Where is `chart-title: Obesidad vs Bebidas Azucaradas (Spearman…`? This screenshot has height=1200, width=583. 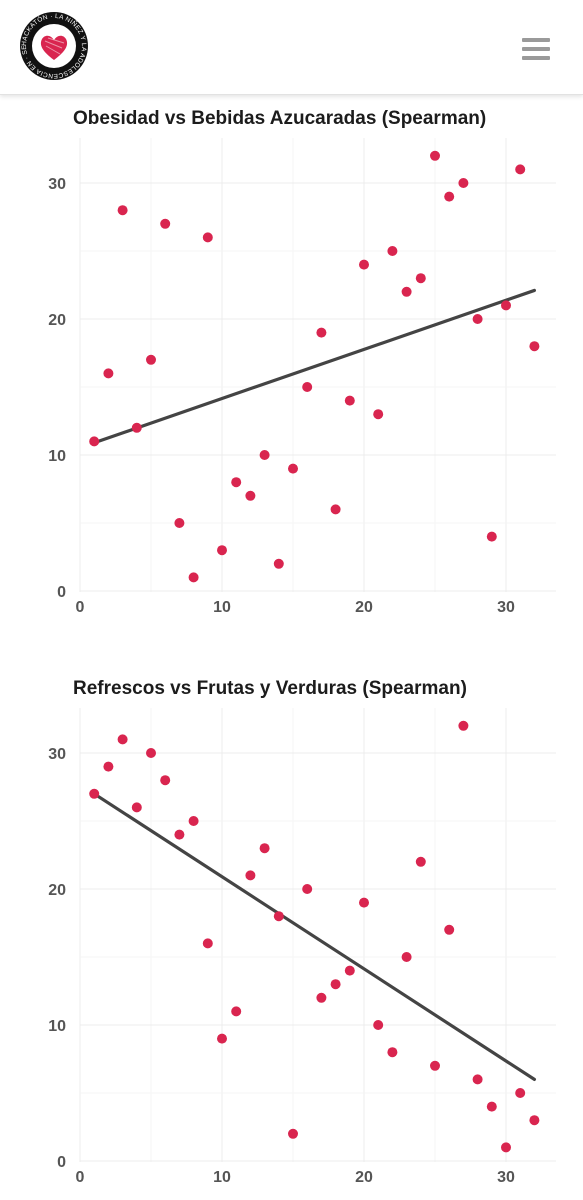
chart-title: Obesidad vs Bebidas Azucaradas (Spearman… is located at coordinates (280, 118).